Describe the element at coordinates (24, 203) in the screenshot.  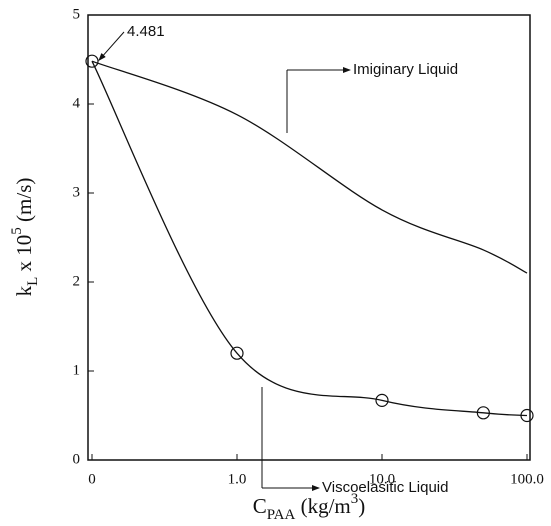
I see `y-axis-label-part: (m/s)` at that location.